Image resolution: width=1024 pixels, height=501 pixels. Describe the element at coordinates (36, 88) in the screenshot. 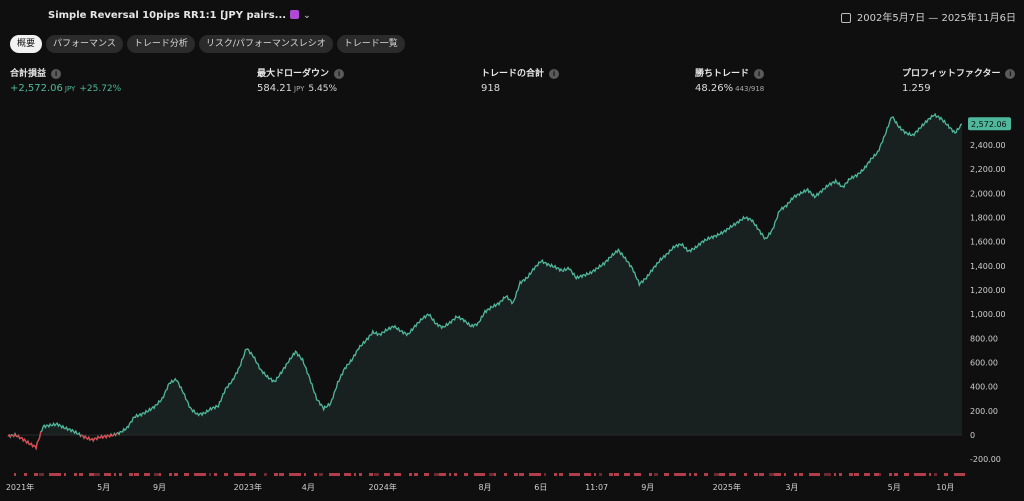

I see `metric-value: +2,572.06` at that location.